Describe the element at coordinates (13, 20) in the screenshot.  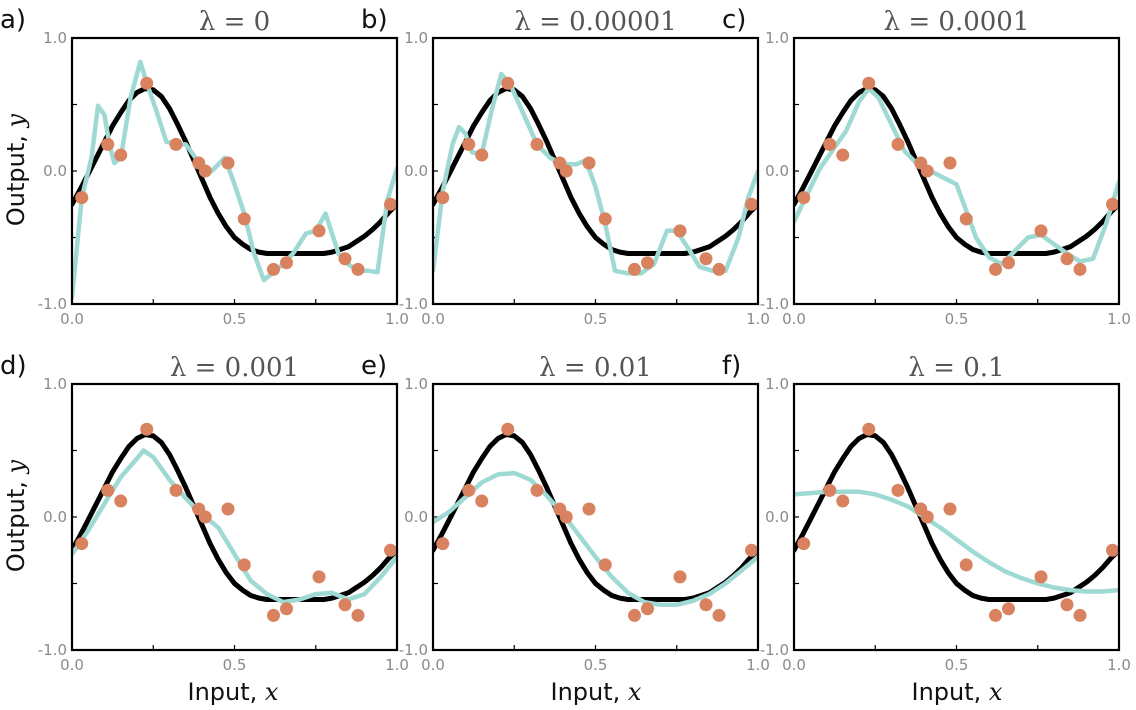
I see `panel-label: a)` at that location.